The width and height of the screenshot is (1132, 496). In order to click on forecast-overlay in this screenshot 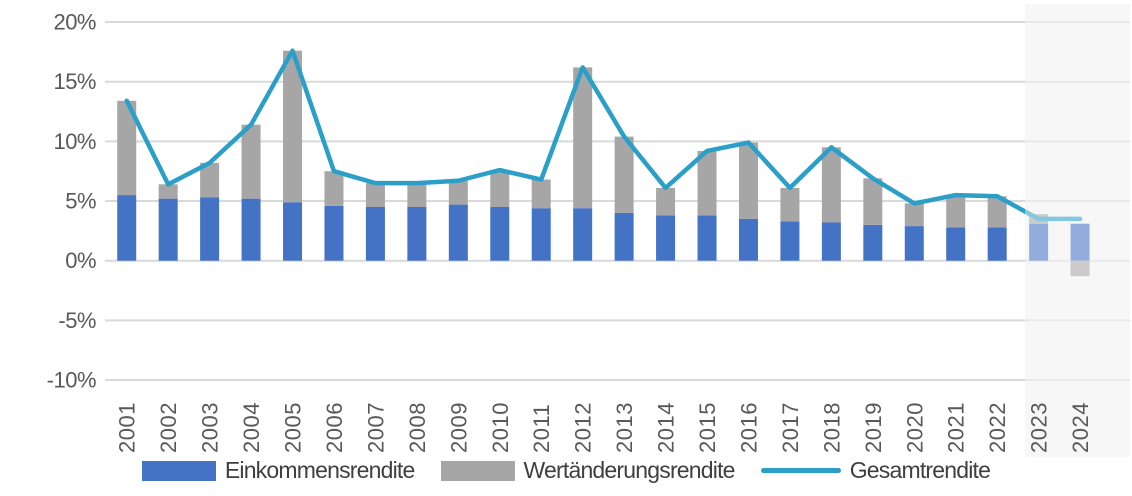, I will do `click(1077, 230)`.